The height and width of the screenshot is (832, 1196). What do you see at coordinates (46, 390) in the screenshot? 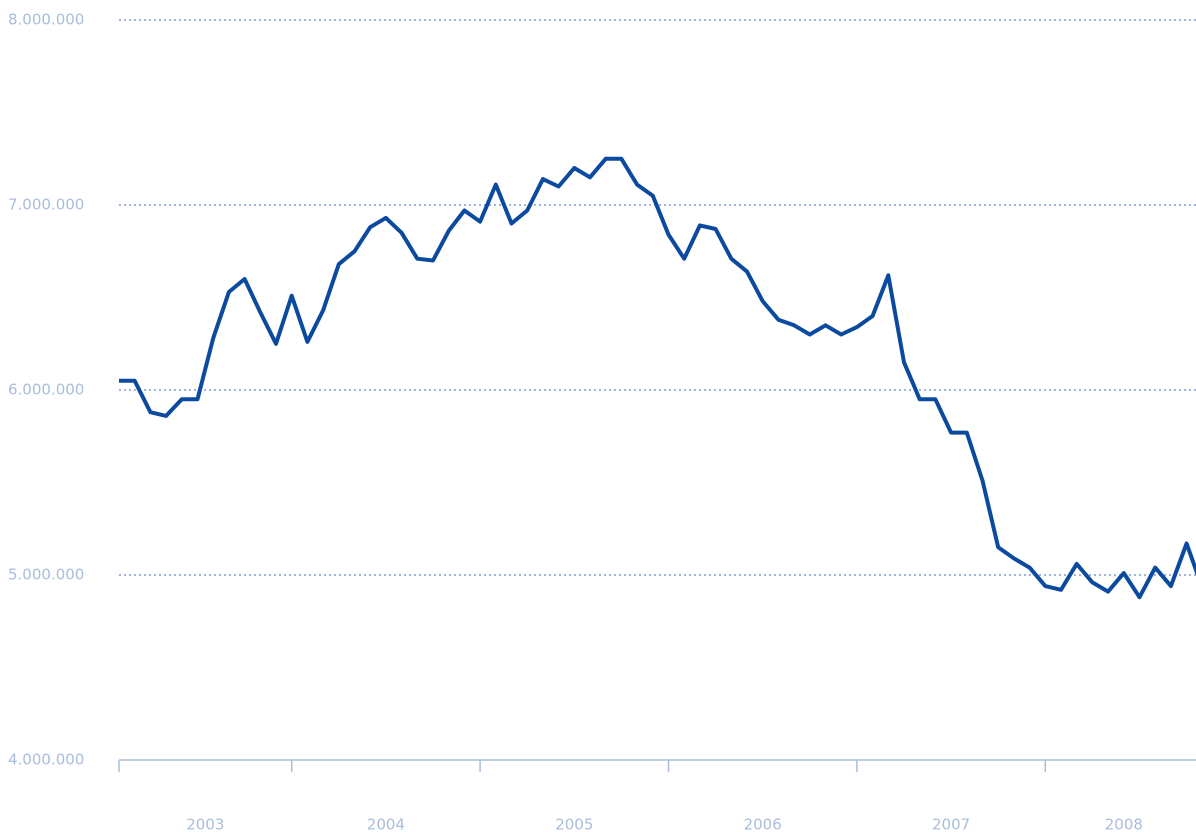
I see `y-tick-label: 6.000.000` at bounding box center [46, 390].